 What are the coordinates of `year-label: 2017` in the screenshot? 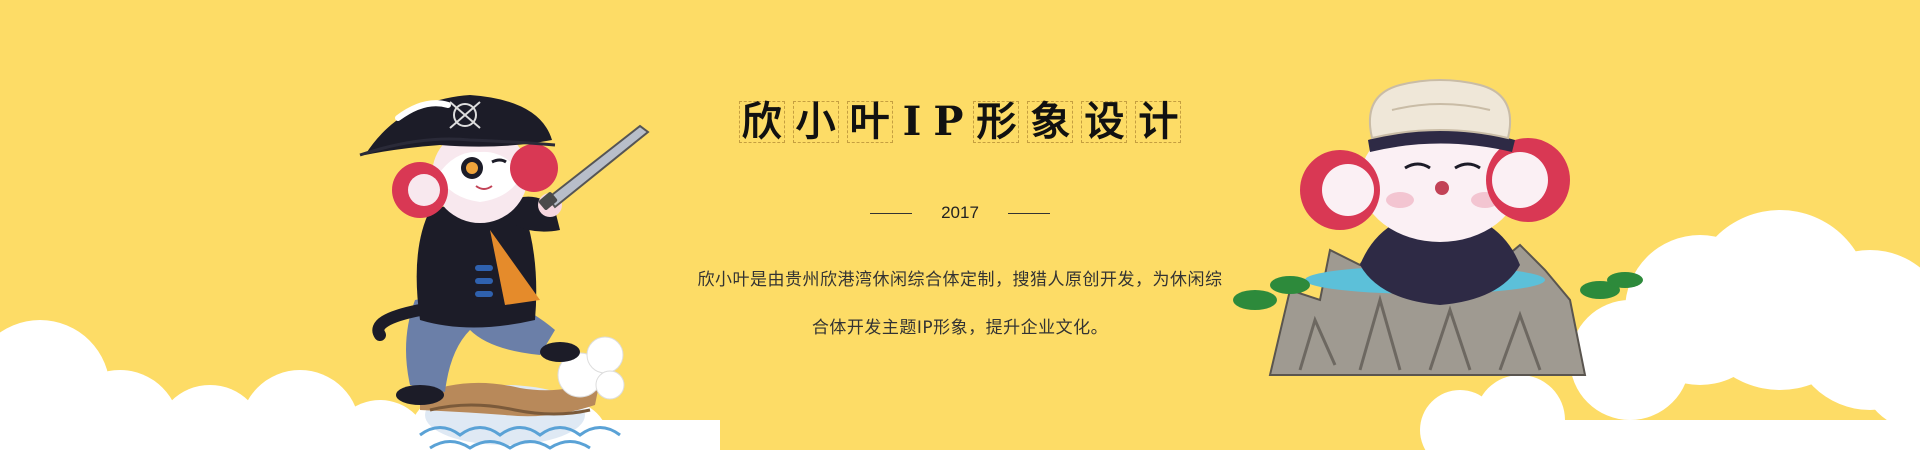 It's located at (960, 212).